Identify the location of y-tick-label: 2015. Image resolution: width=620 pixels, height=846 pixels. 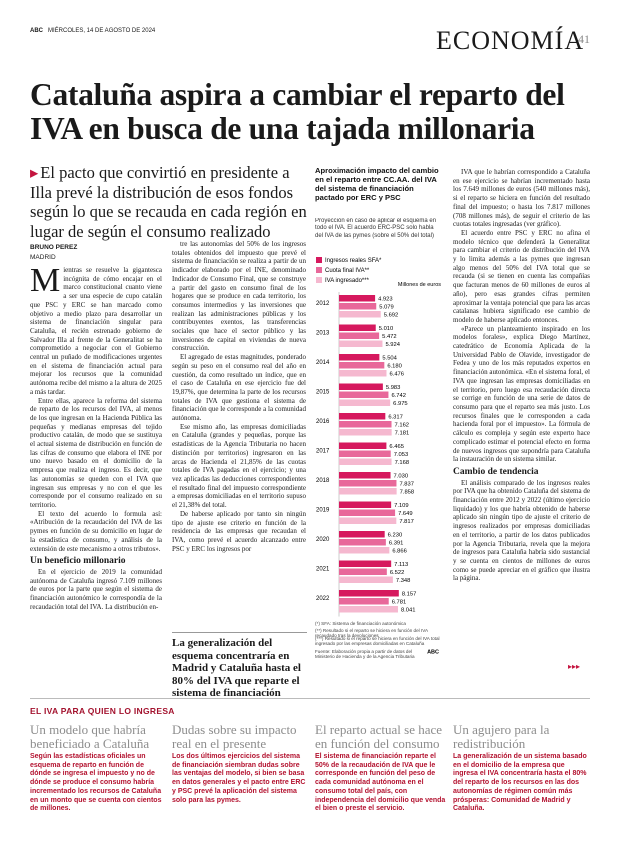
(323, 393).